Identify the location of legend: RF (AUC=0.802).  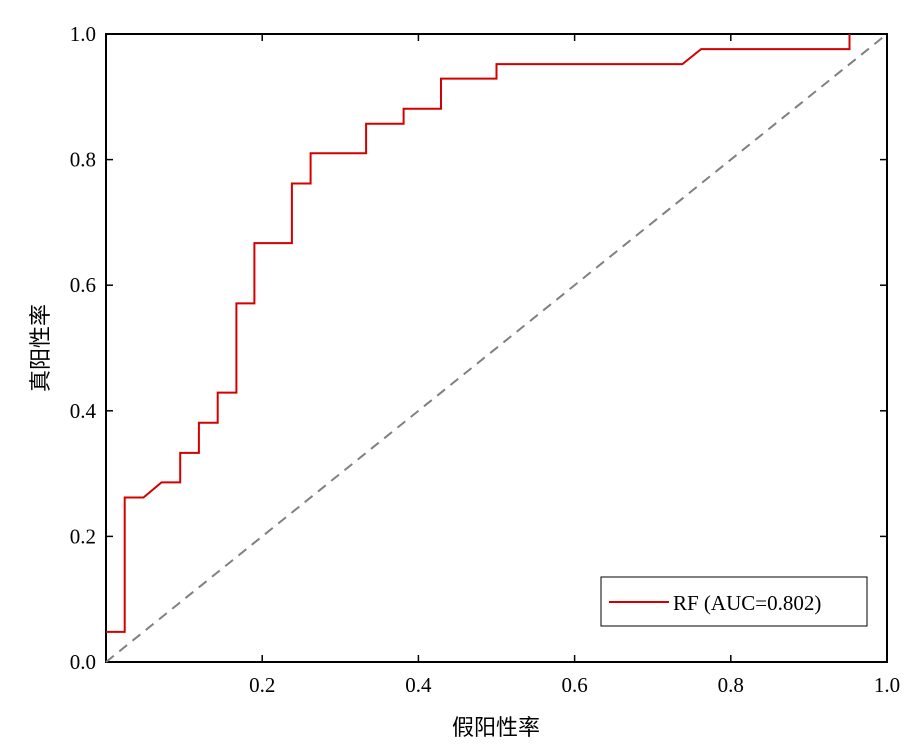
(734, 601).